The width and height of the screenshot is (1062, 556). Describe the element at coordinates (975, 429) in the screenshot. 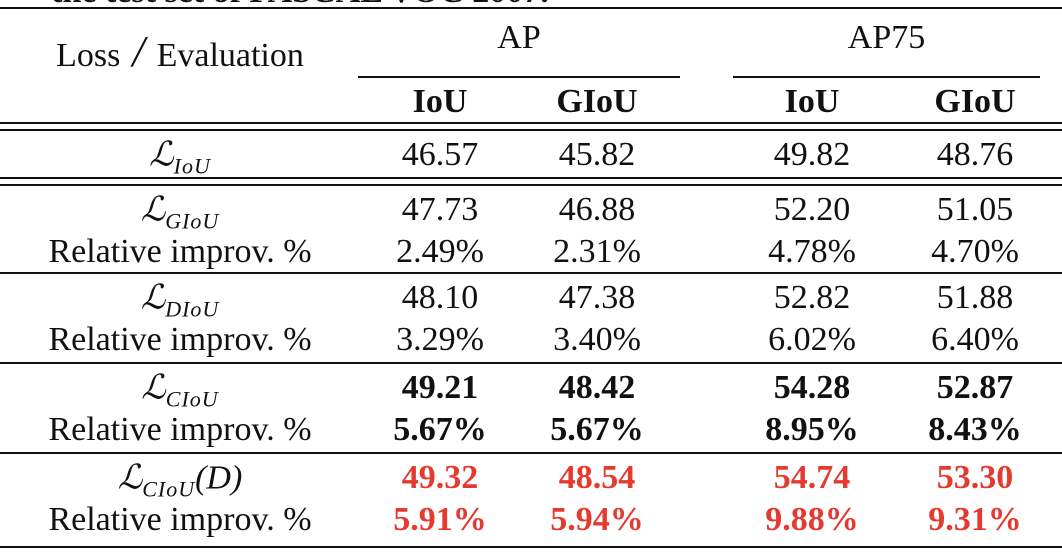

I see `cell-value: 8.43%` at that location.